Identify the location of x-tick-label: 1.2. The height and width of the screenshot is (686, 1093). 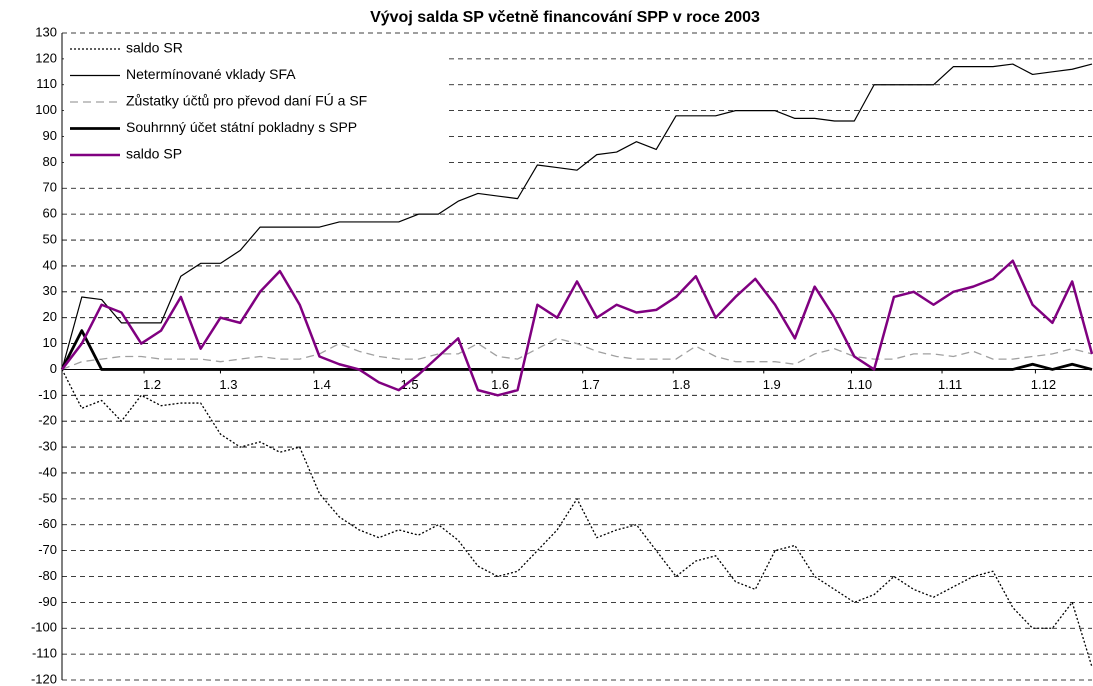
(152, 384).